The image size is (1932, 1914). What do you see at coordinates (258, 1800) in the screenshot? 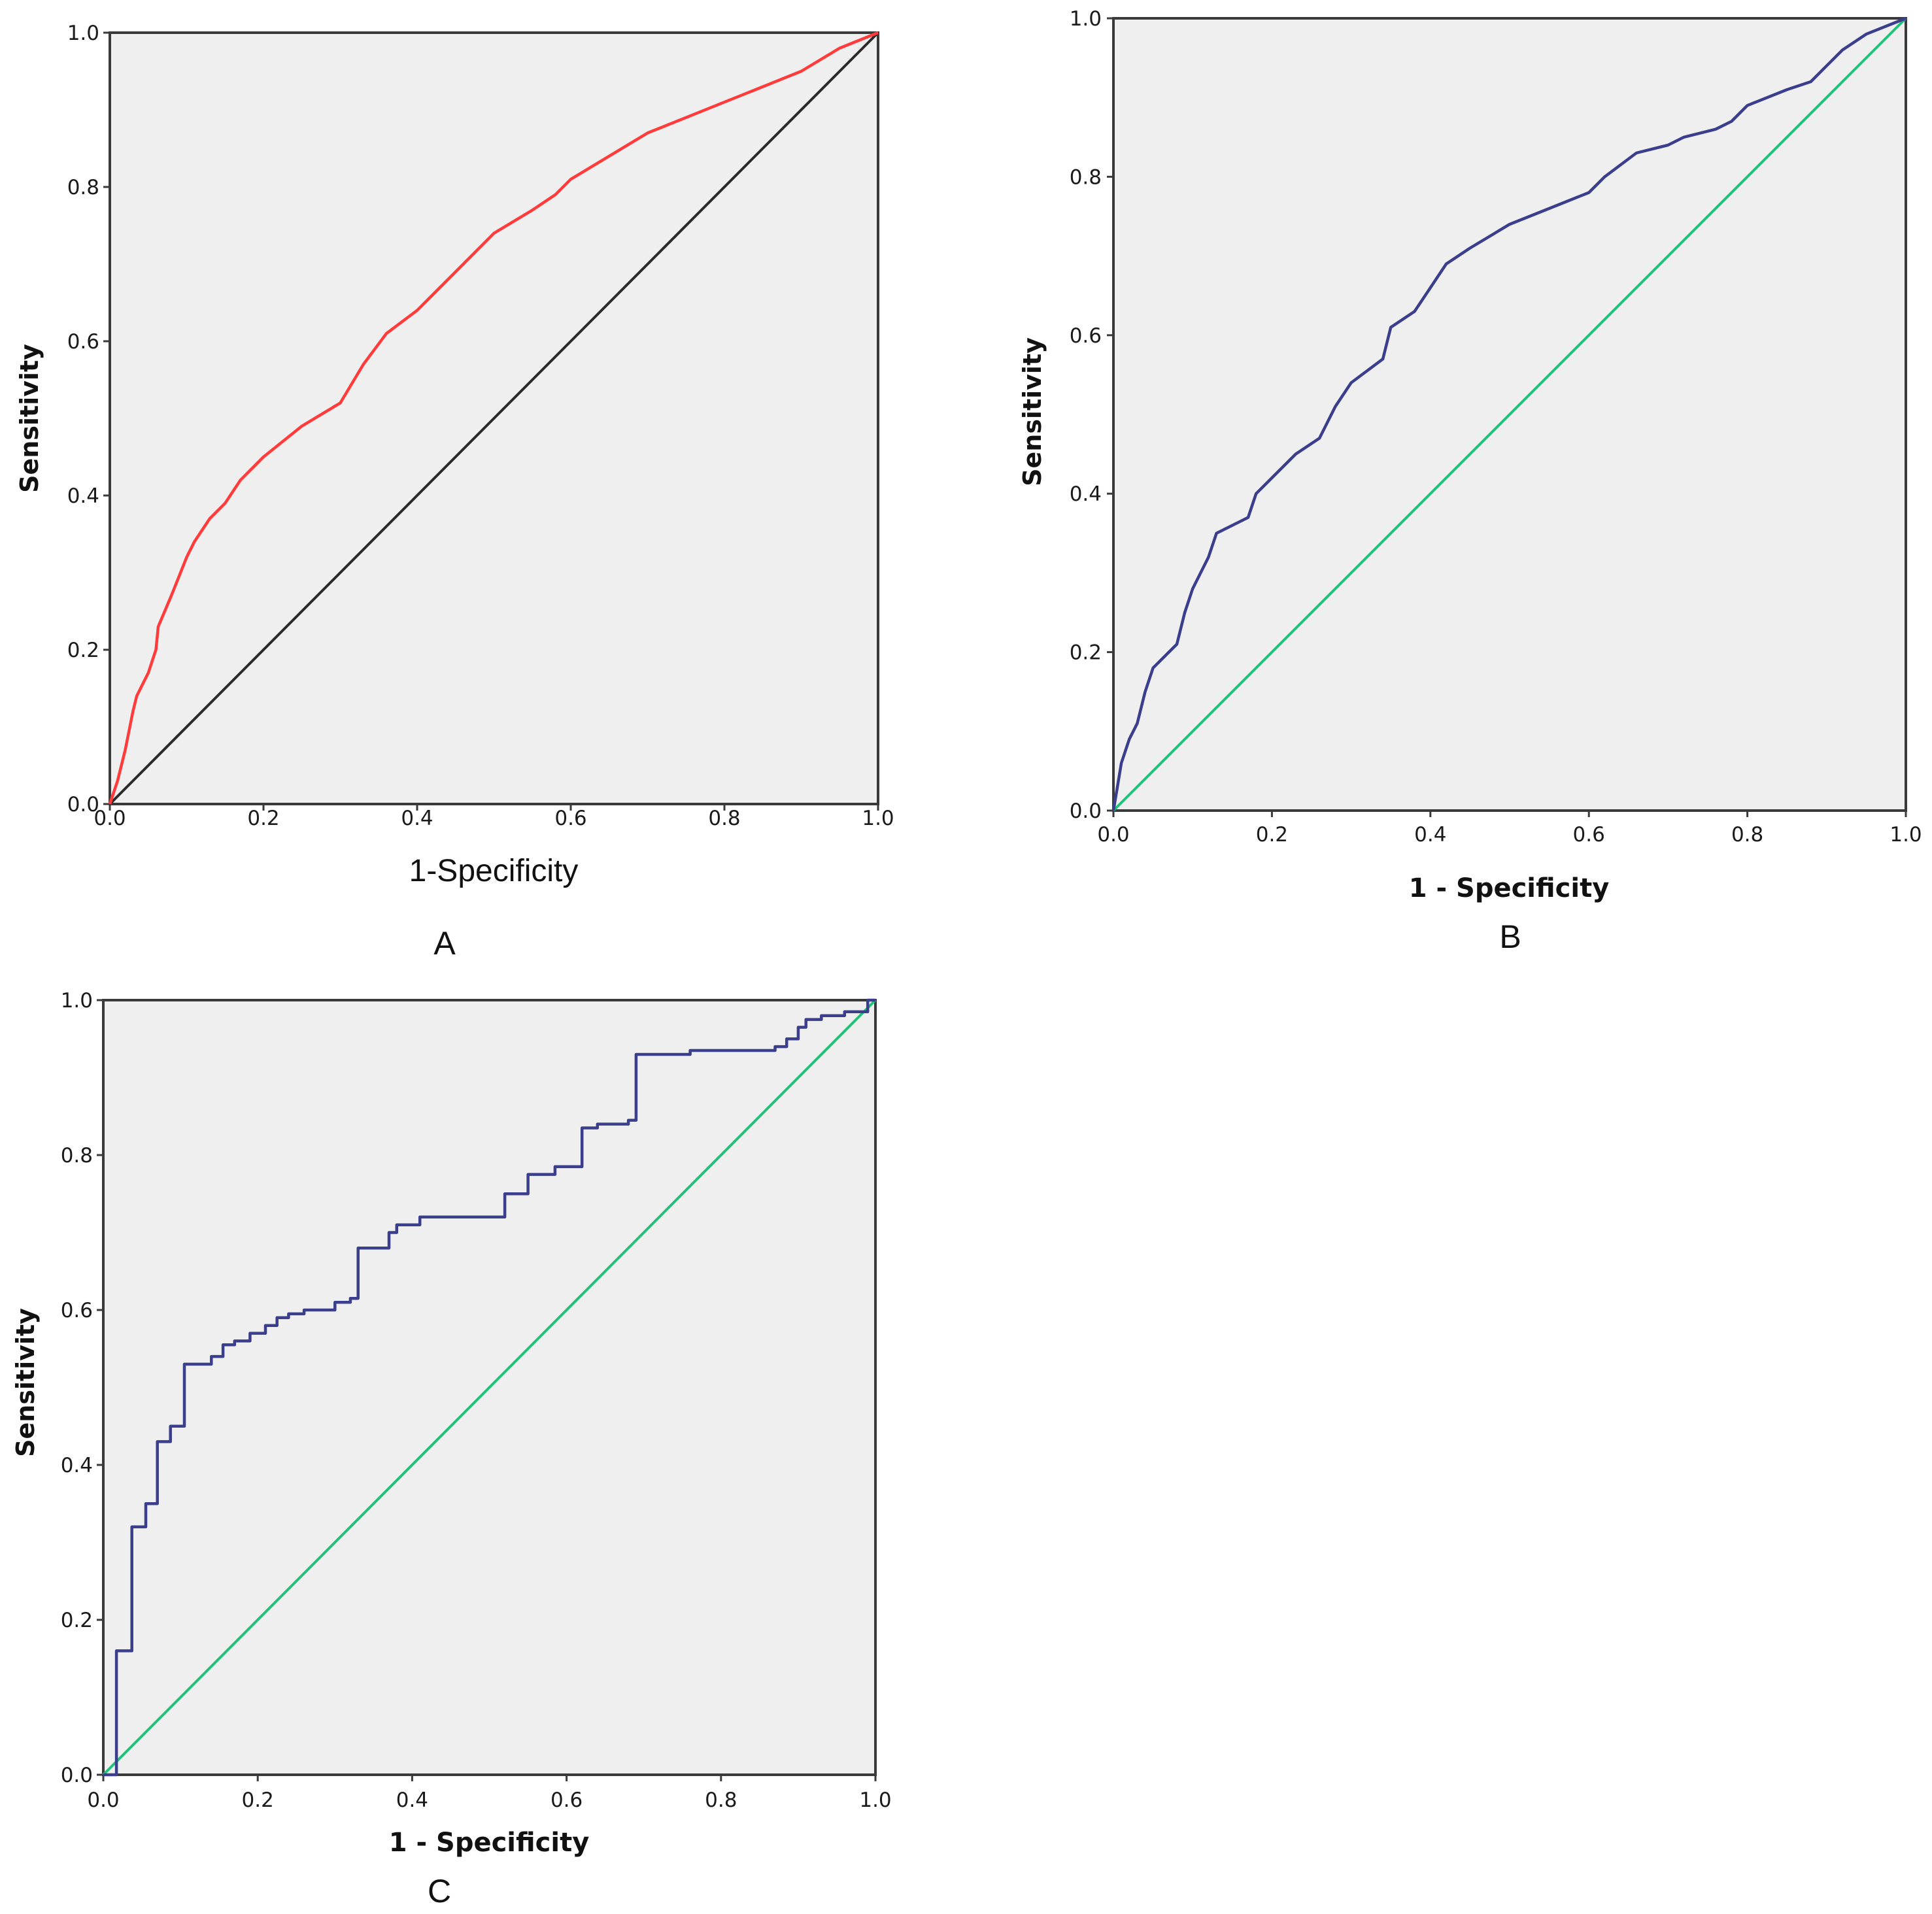
I see `panel-c-x-tick-label: 0.2` at bounding box center [258, 1800].